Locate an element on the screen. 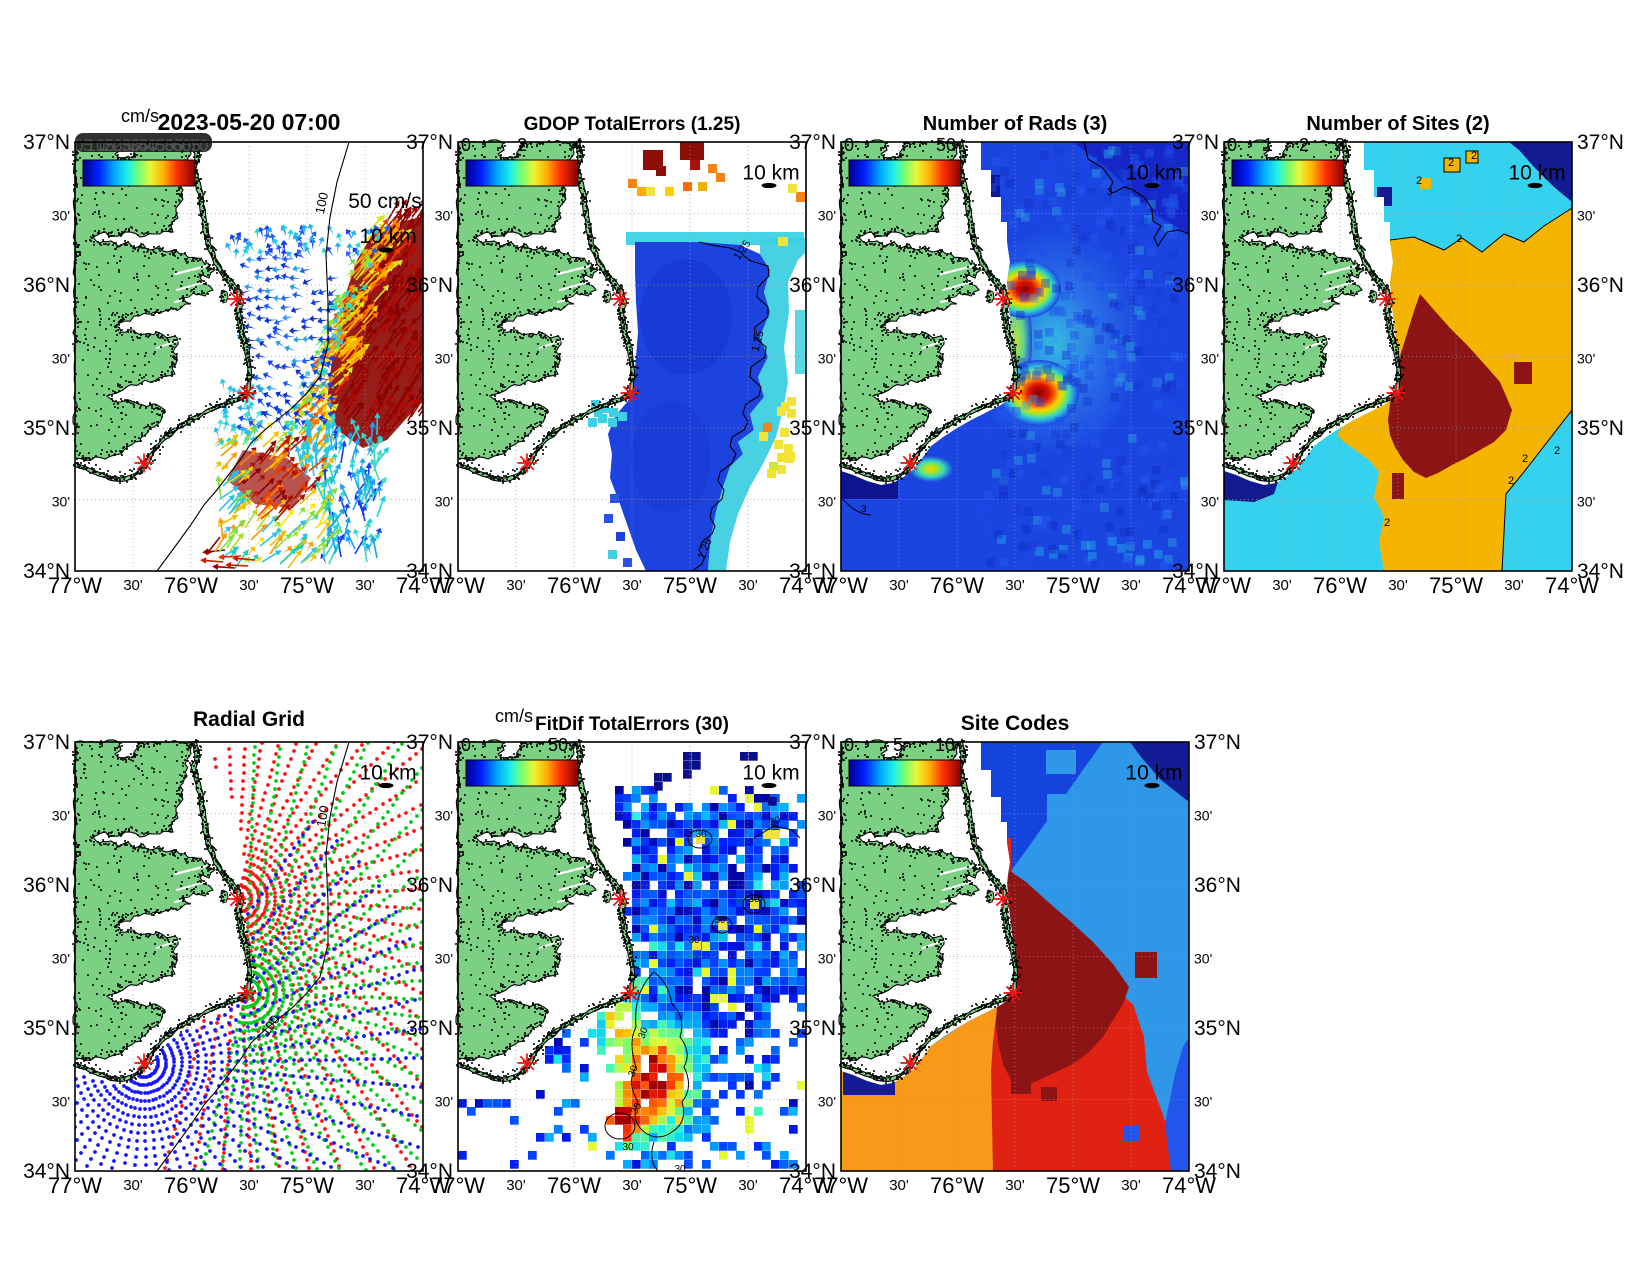  svg-text: GDOP TotalErrors (1.25) is located at coordinates (632, 124).